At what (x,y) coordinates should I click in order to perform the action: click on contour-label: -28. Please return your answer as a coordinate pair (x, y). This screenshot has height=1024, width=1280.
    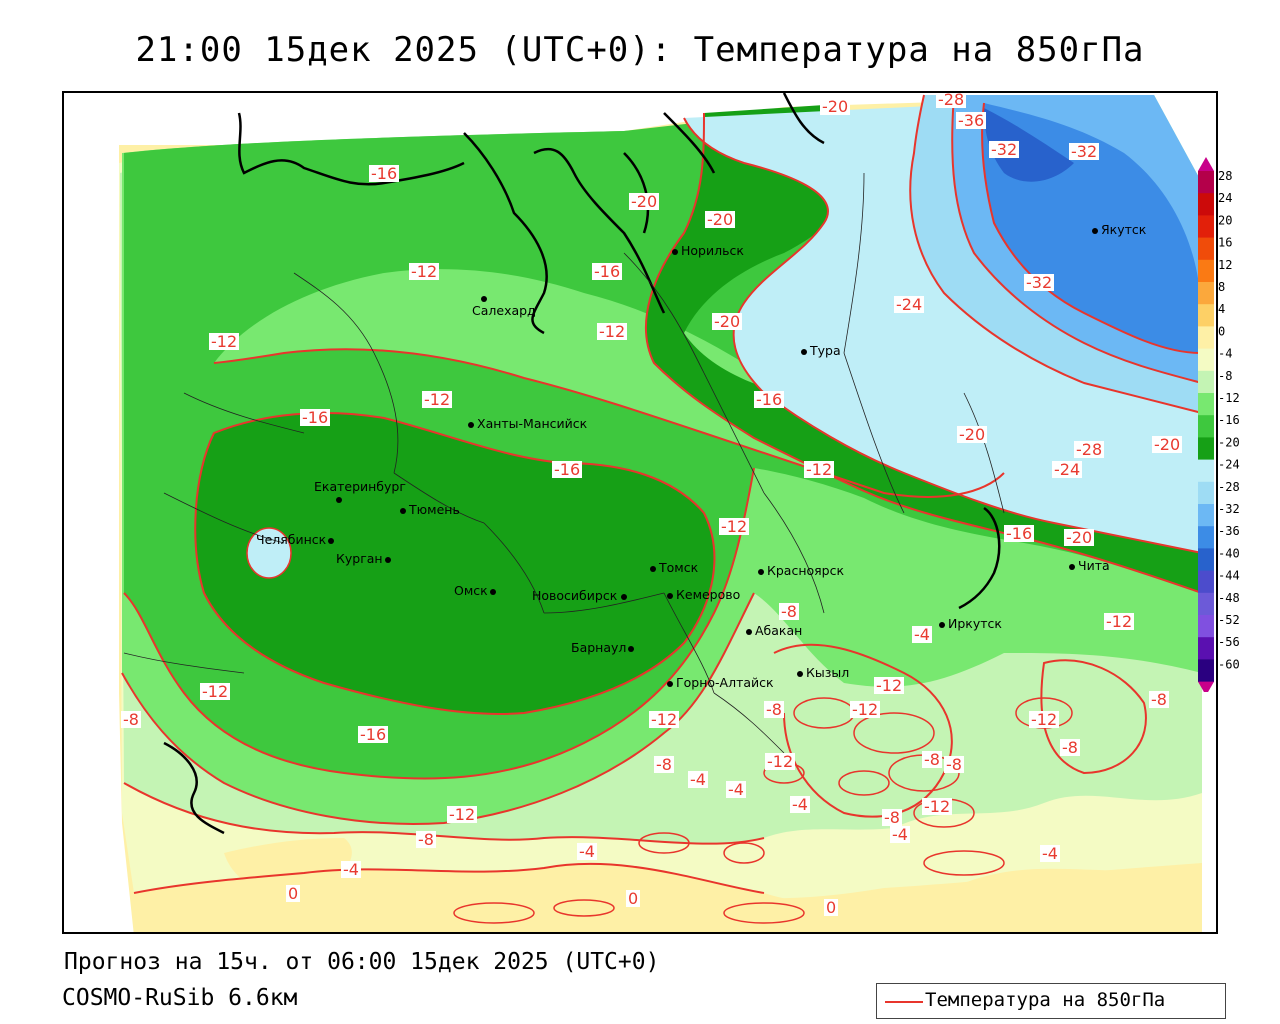
    Looking at the image, I should click on (1089, 449).